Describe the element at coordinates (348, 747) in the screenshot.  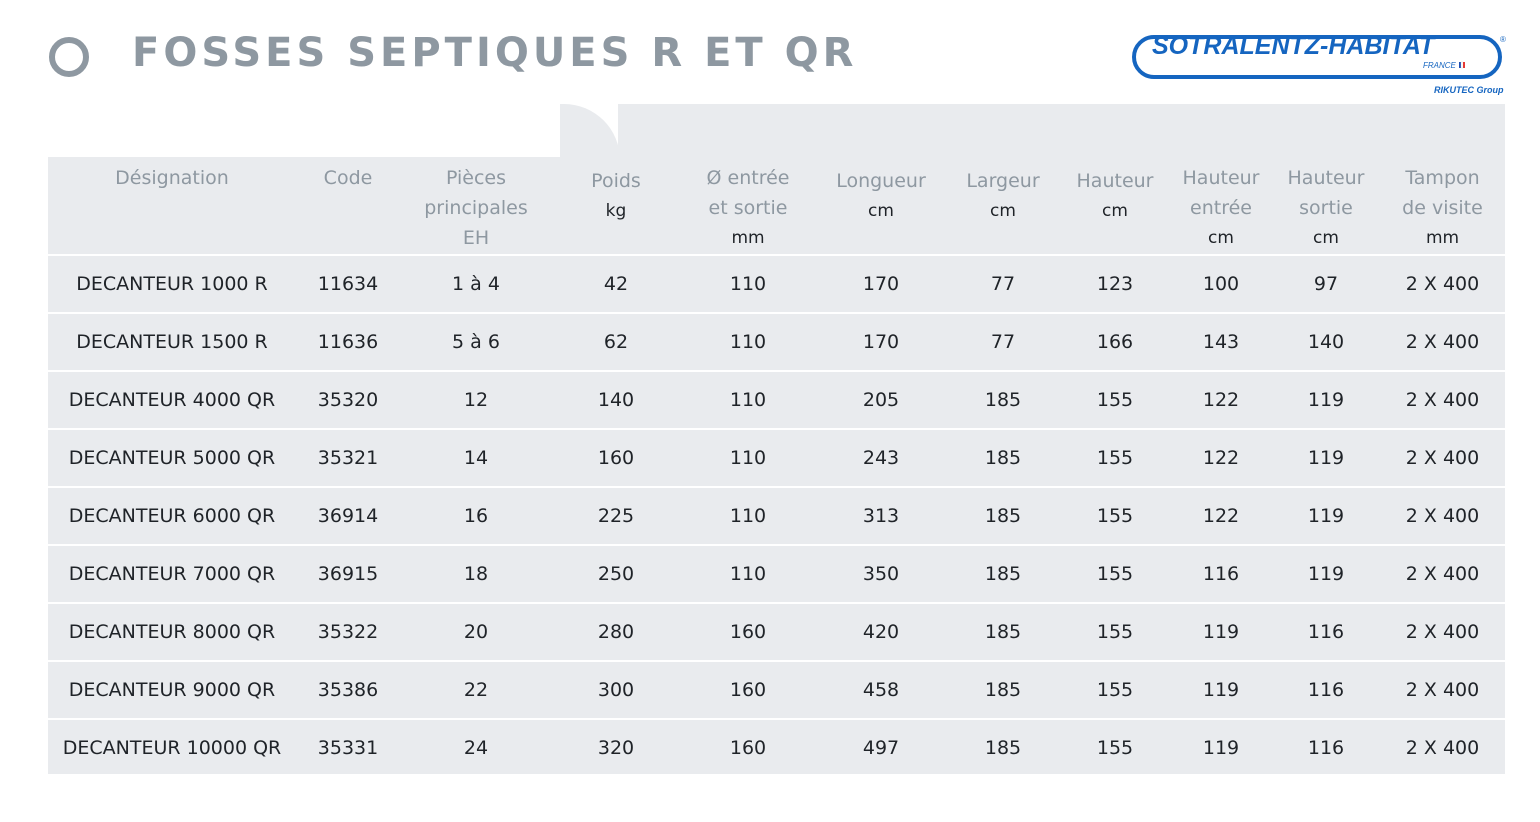
I see `cell-code: 35331` at that location.